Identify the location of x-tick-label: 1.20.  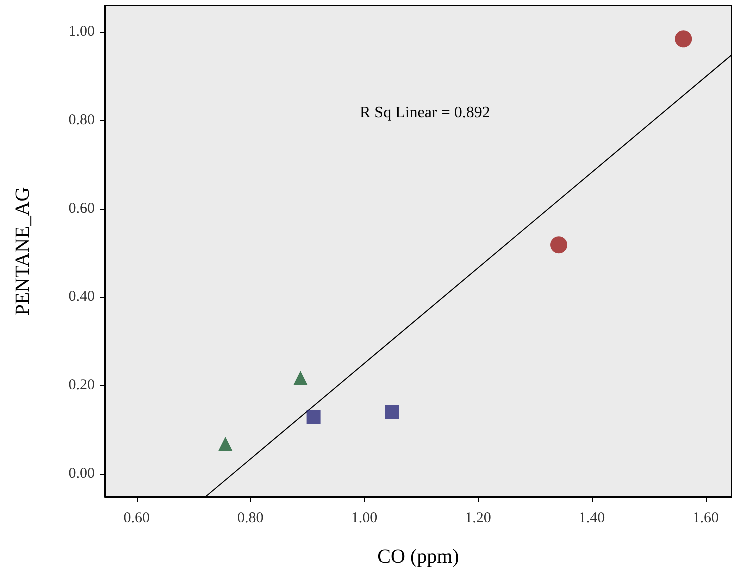
(478, 518).